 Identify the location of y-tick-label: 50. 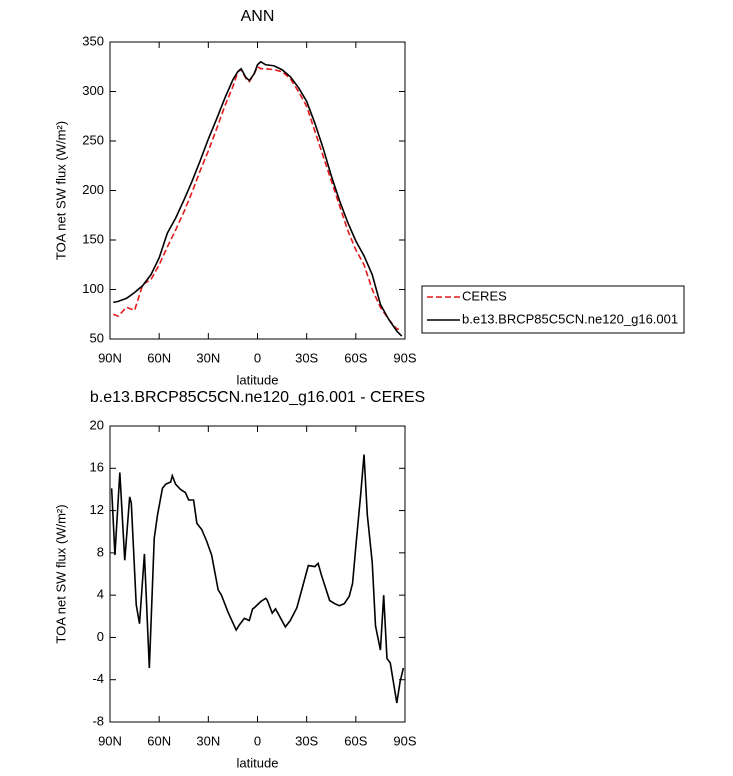
(97, 337).